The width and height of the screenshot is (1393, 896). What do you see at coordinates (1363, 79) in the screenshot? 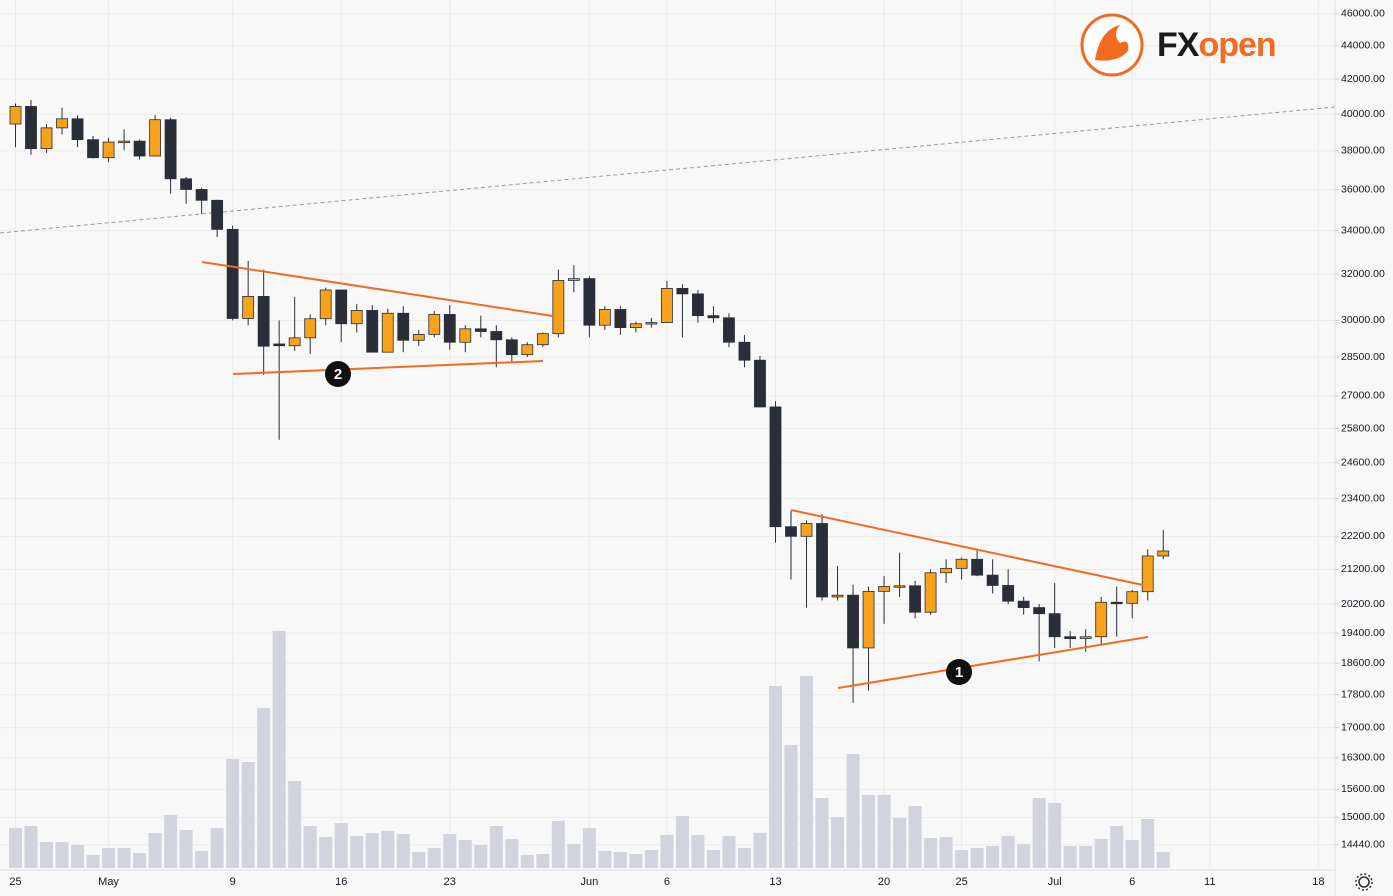
I see `y-tick-label: 42000.00` at bounding box center [1363, 79].